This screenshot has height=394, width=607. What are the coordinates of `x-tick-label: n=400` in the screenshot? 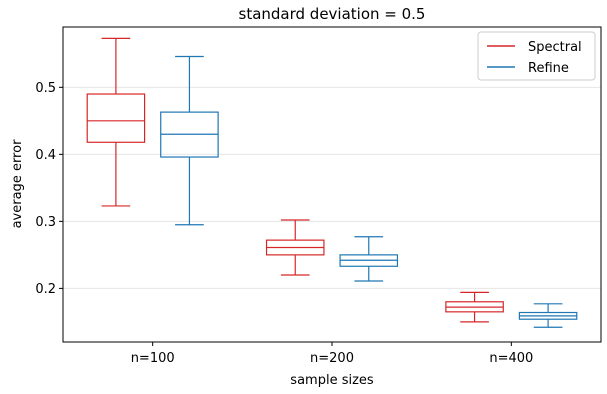 It's located at (511, 358).